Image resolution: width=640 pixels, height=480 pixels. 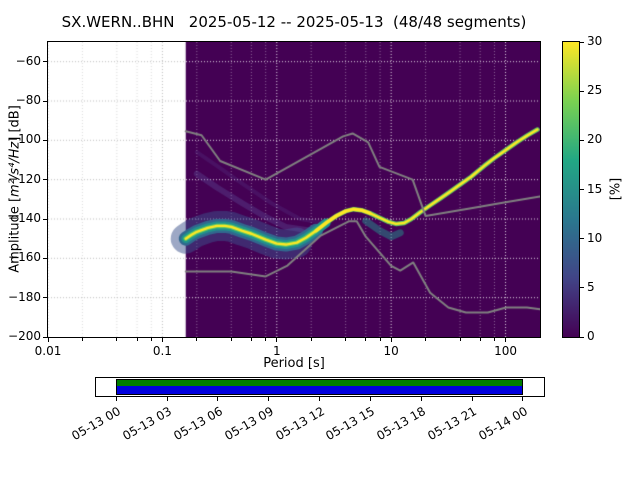 I want to click on x-tick-label: 0.1, so click(x=162, y=351).